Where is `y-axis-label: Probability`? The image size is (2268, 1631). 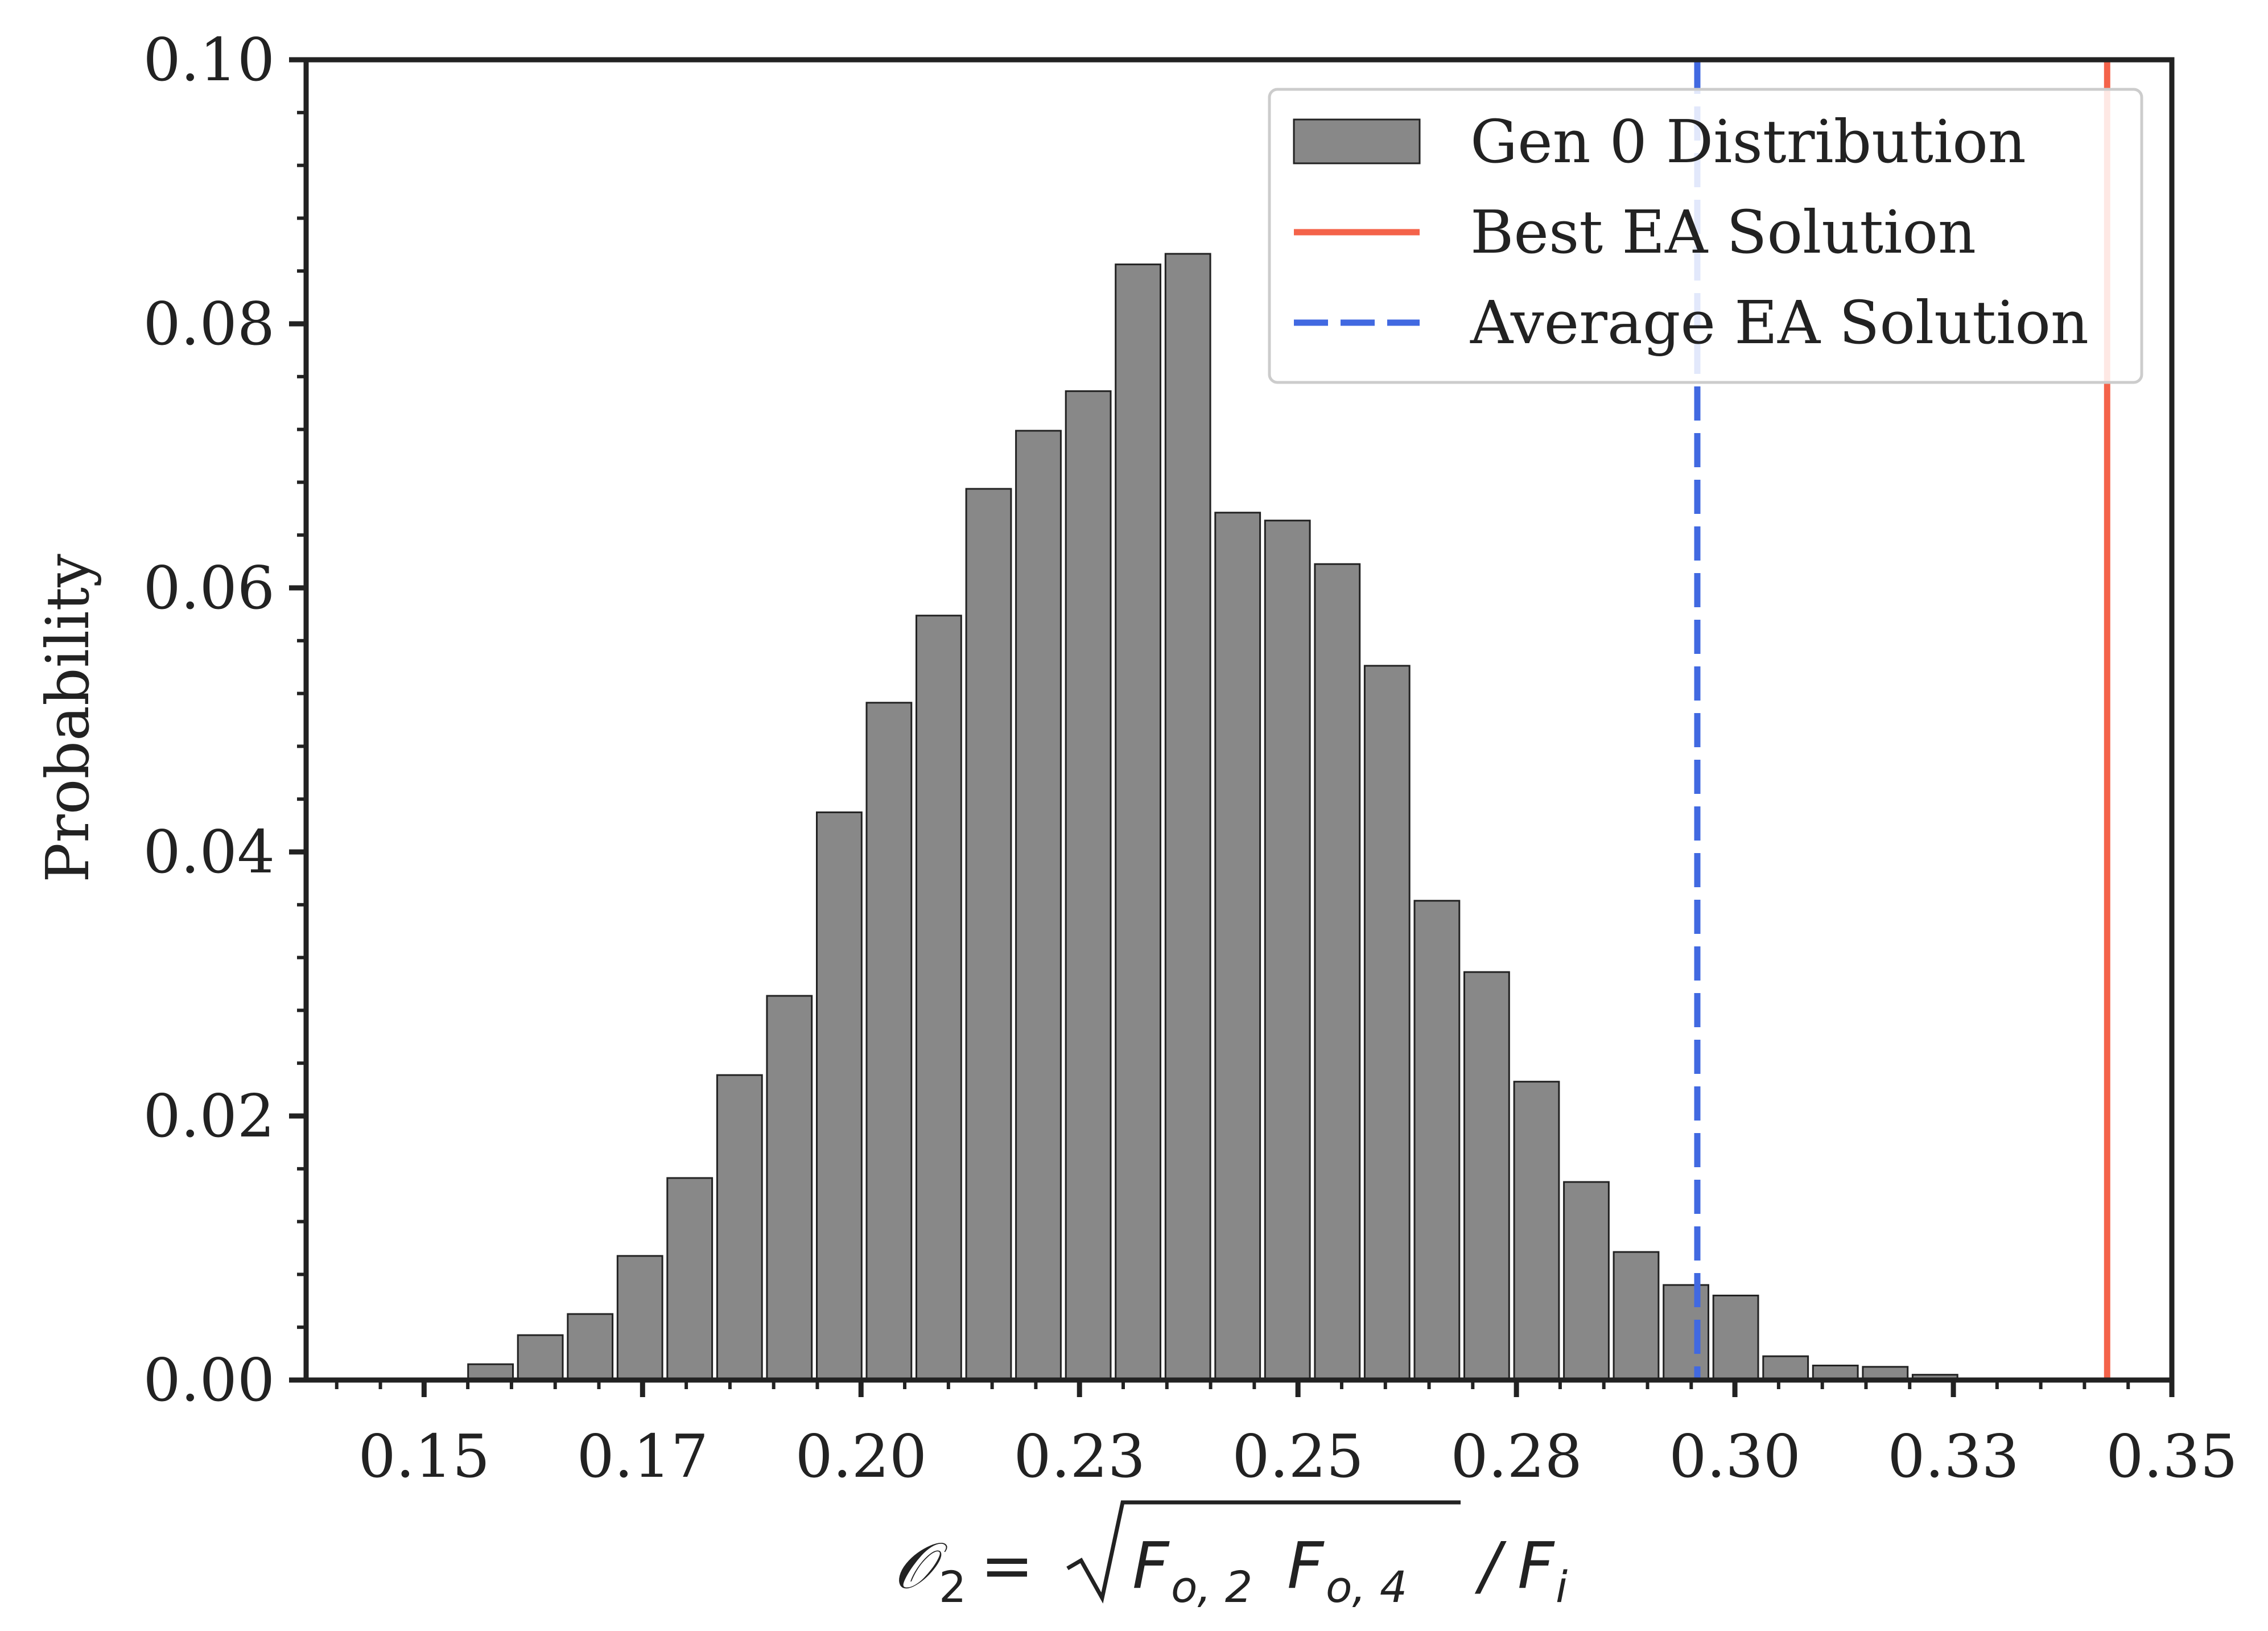
y-axis-label: Probability is located at coordinates (68, 718).